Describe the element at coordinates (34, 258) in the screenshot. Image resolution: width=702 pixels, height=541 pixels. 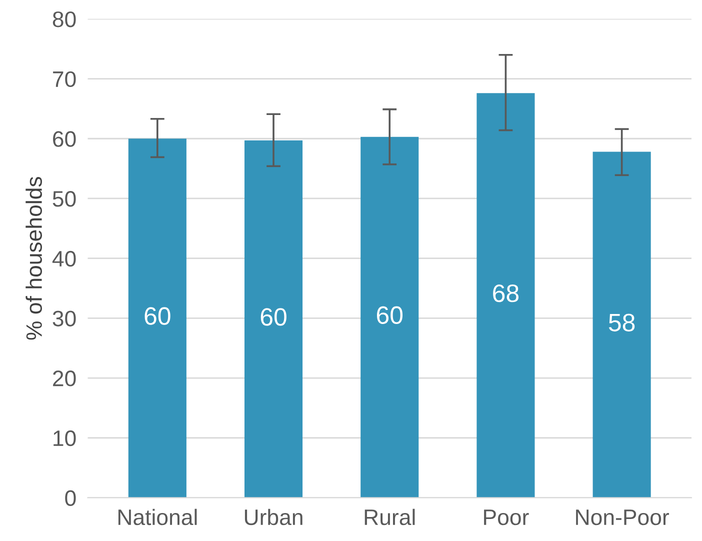
I see `y-axis-title: % of households` at that location.